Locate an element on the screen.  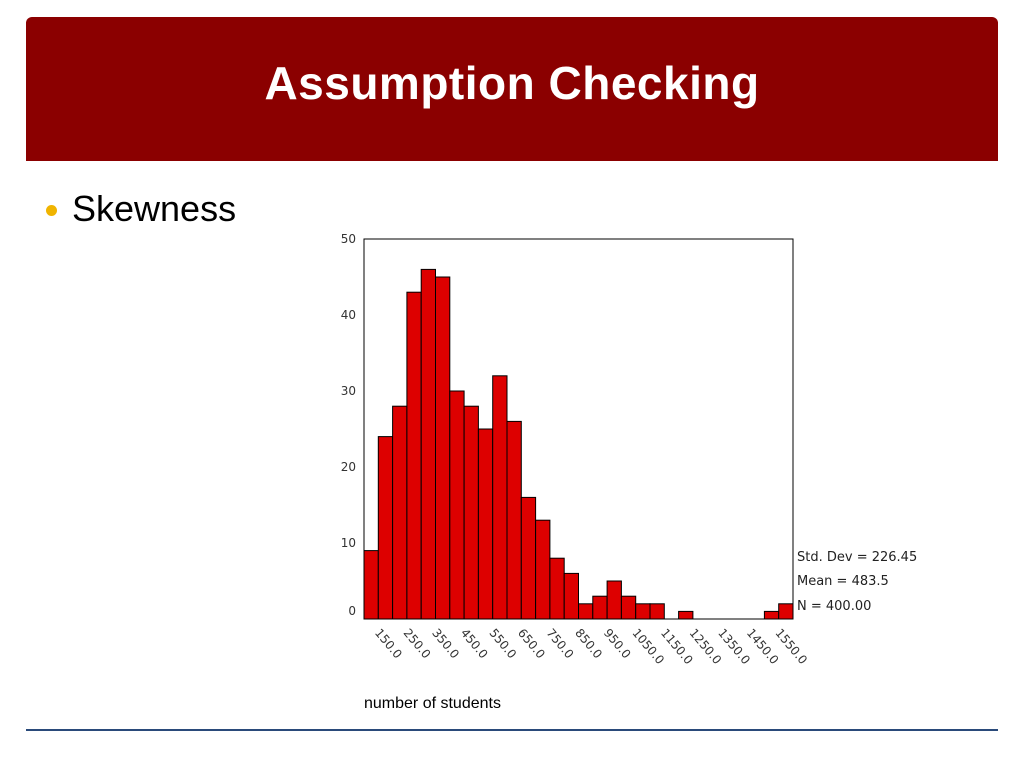
y-tick-label: 20 is located at coordinates (348, 467).